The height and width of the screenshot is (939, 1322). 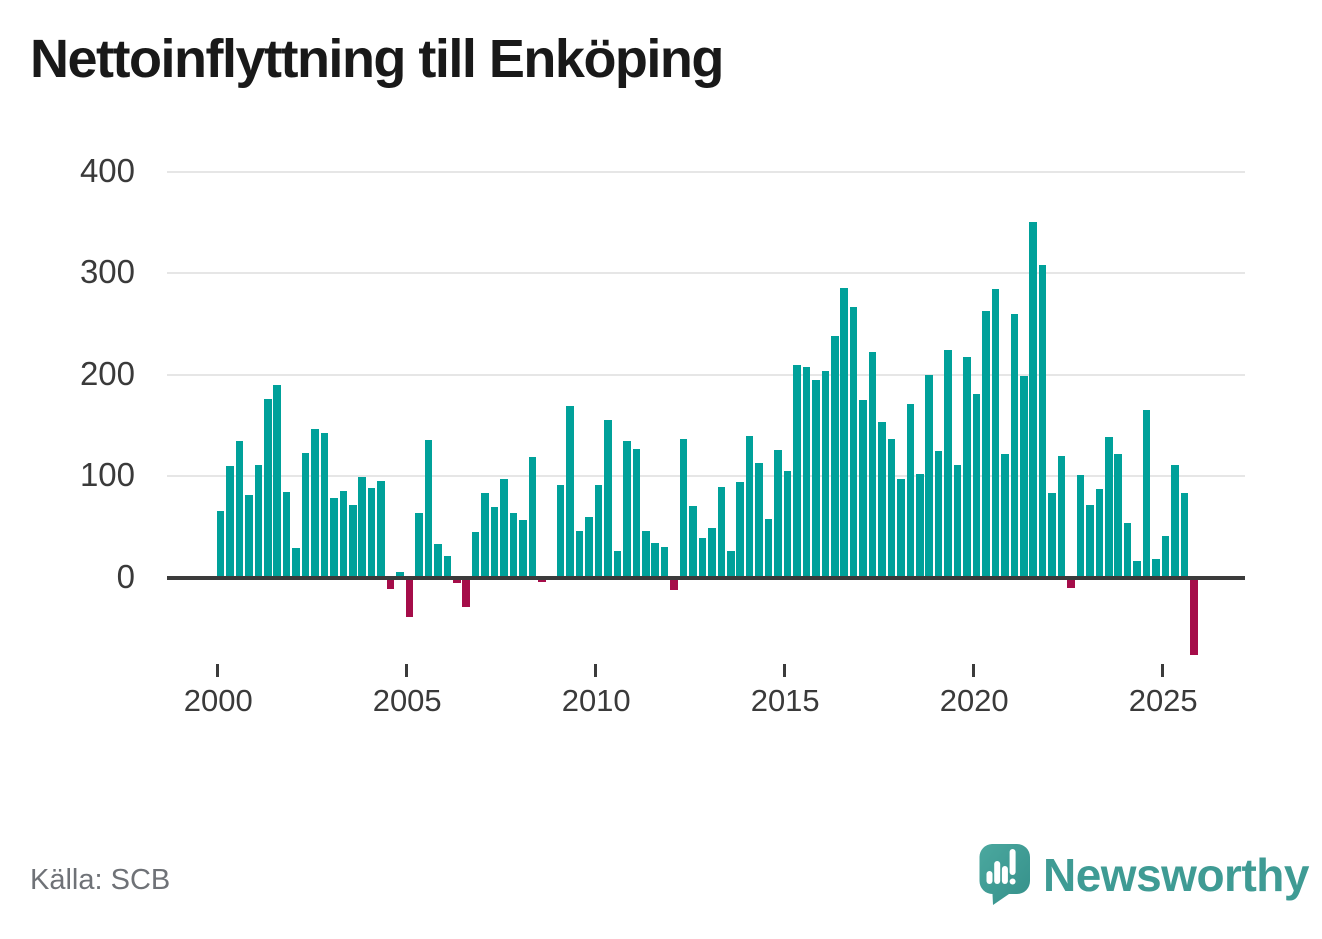 I want to click on bar-2023Q1, so click(x=1090, y=541).